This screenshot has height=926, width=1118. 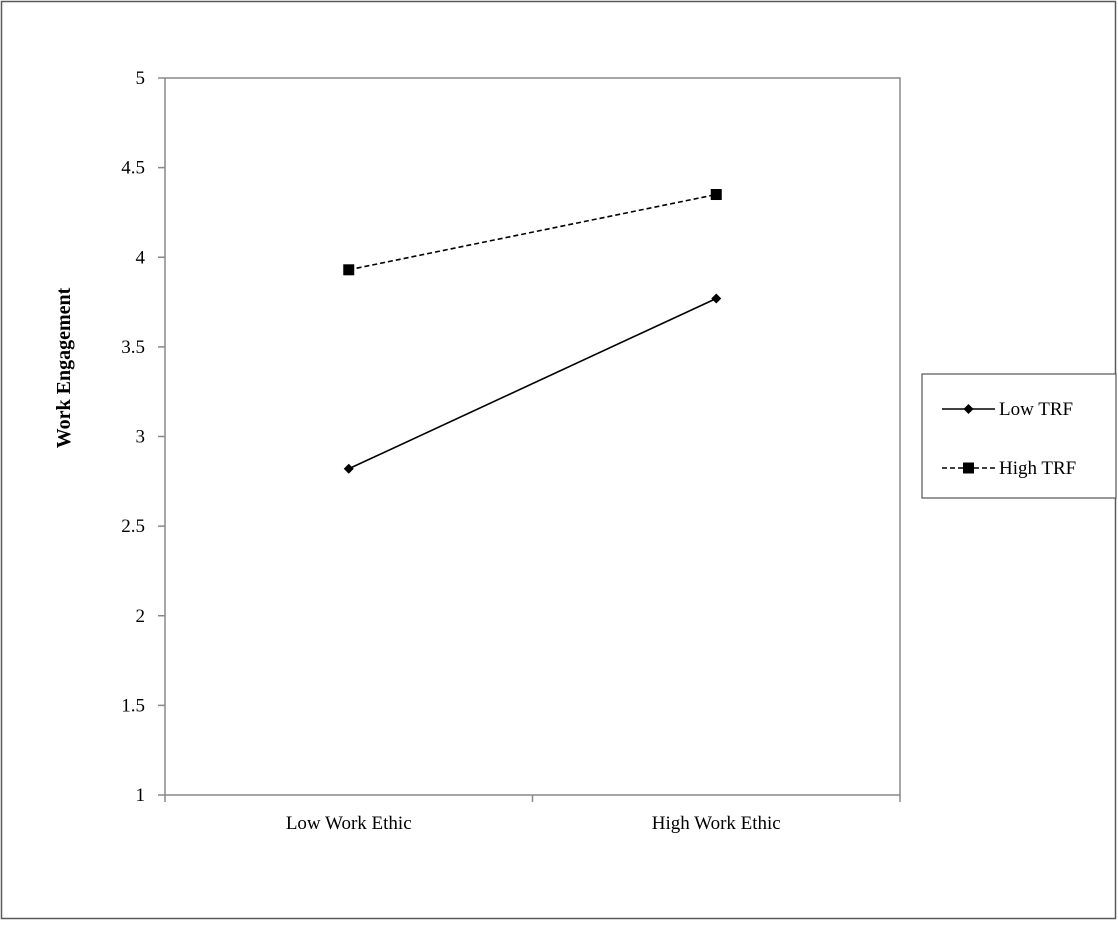 What do you see at coordinates (133, 168) in the screenshot?
I see `y-tick-label: 4.5` at bounding box center [133, 168].